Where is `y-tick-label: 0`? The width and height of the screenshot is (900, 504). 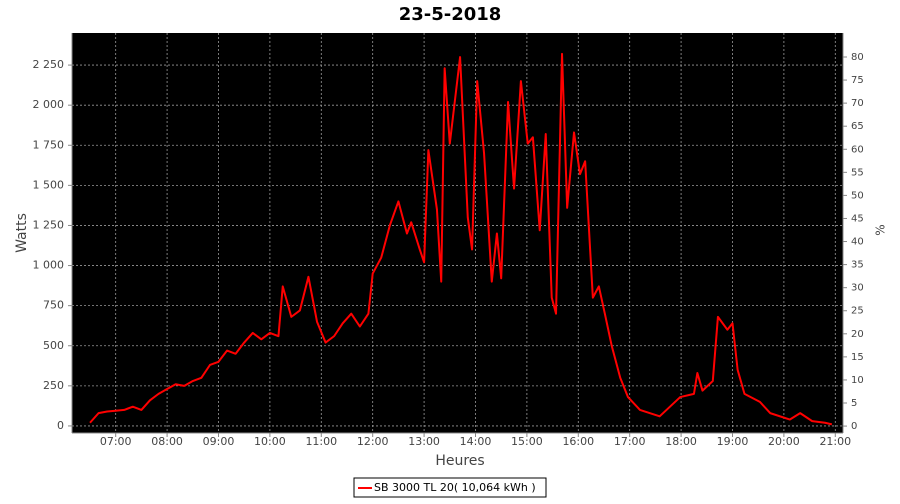
y-tick-label: 0 is located at coordinates (60, 425).